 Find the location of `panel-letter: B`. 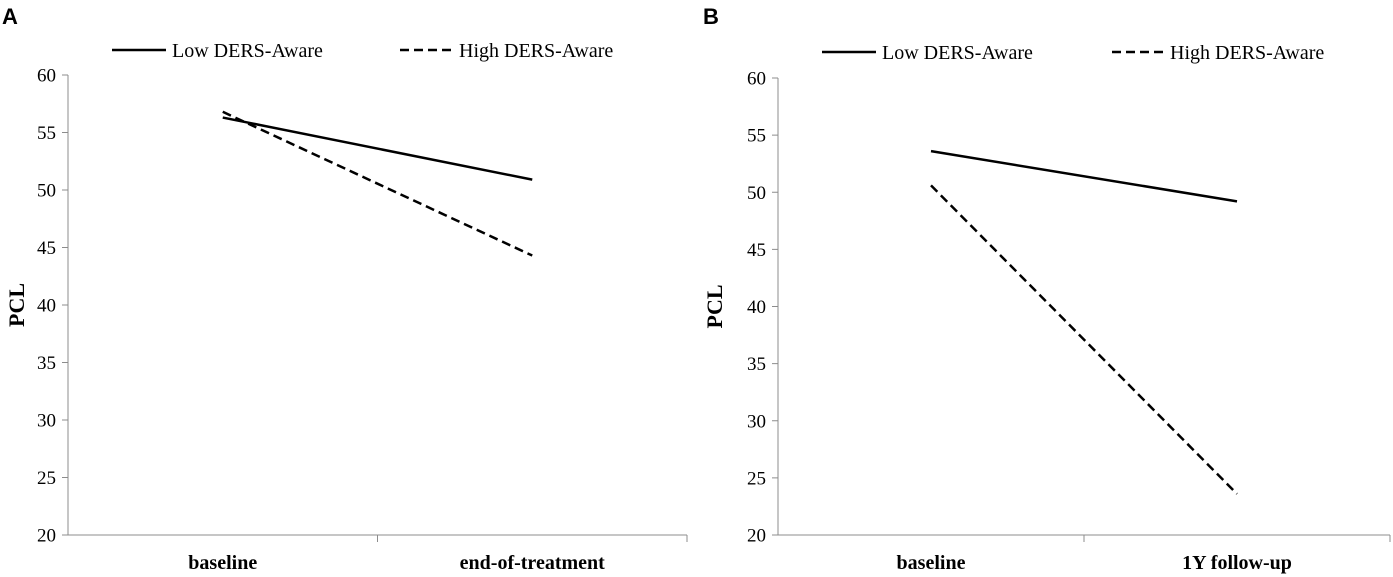

panel-letter: B is located at coordinates (711, 16).